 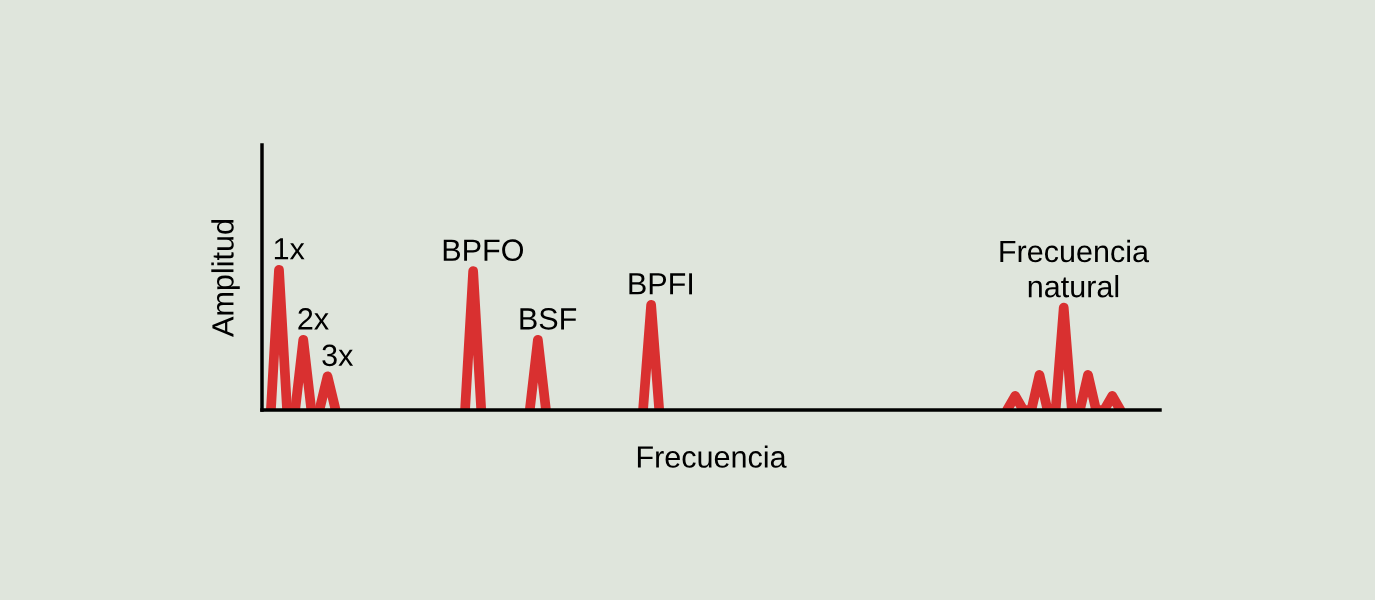 I want to click on series-label: BPFI, so click(x=660, y=284).